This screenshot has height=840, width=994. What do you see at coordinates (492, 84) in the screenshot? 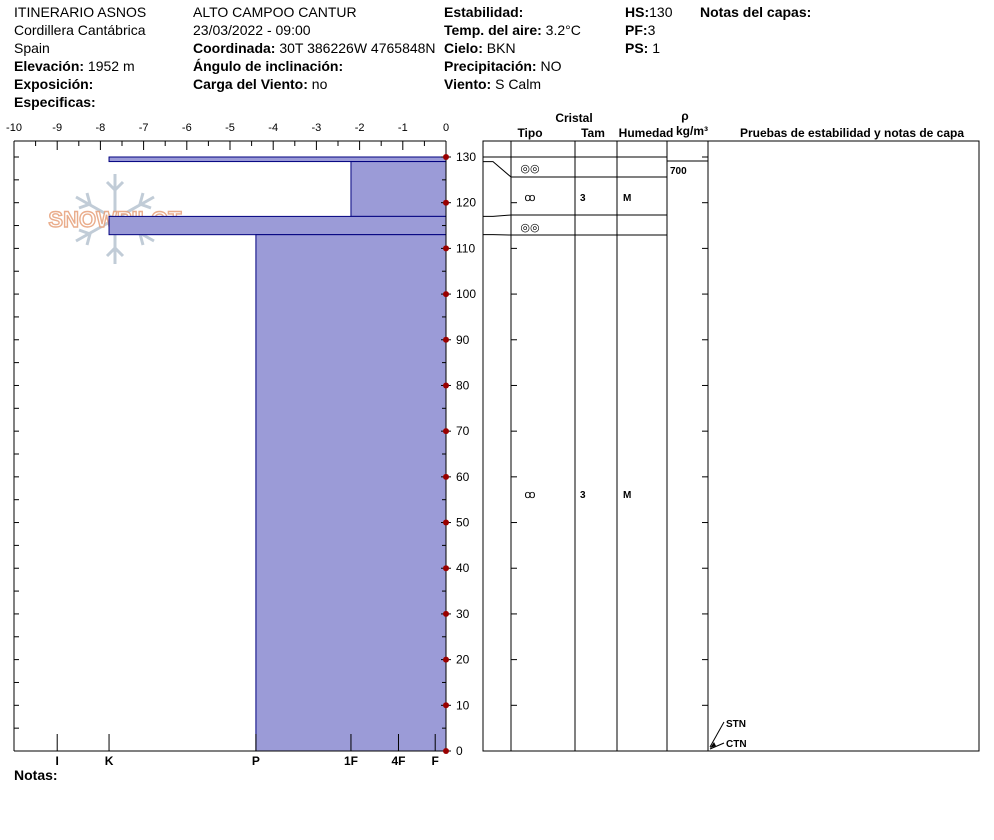
I see `header-line: Viento: S Calm` at bounding box center [492, 84].